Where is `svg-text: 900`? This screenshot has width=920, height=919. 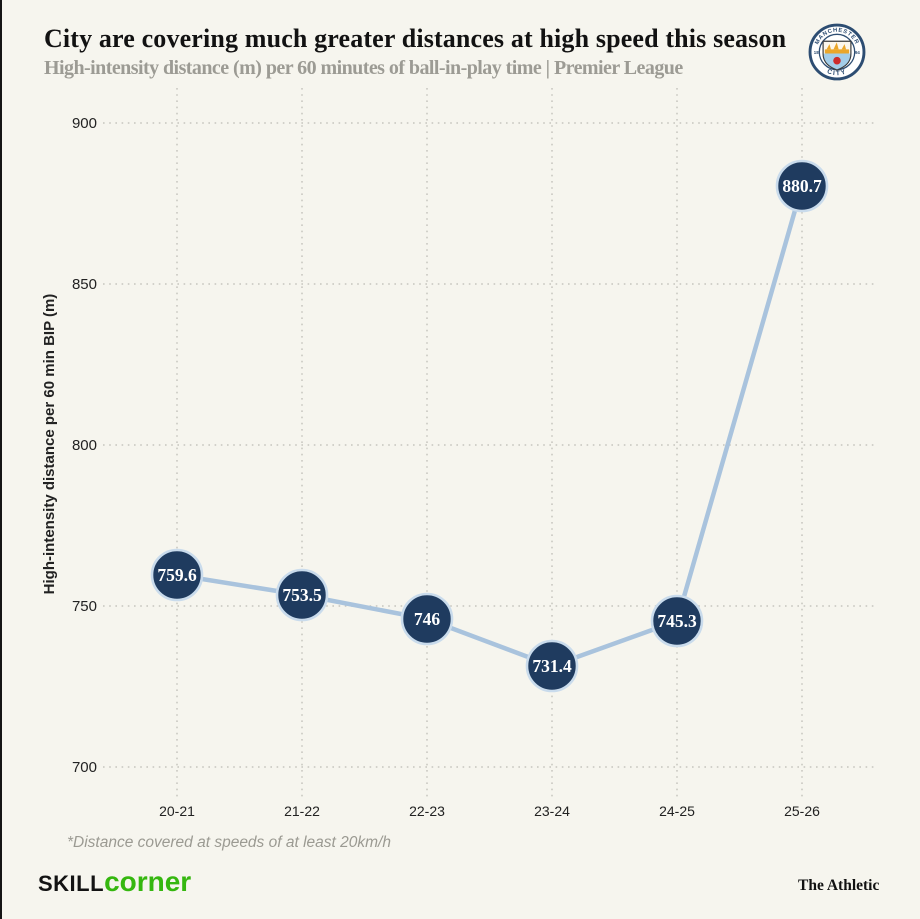 svg-text: 900 is located at coordinates (84, 123).